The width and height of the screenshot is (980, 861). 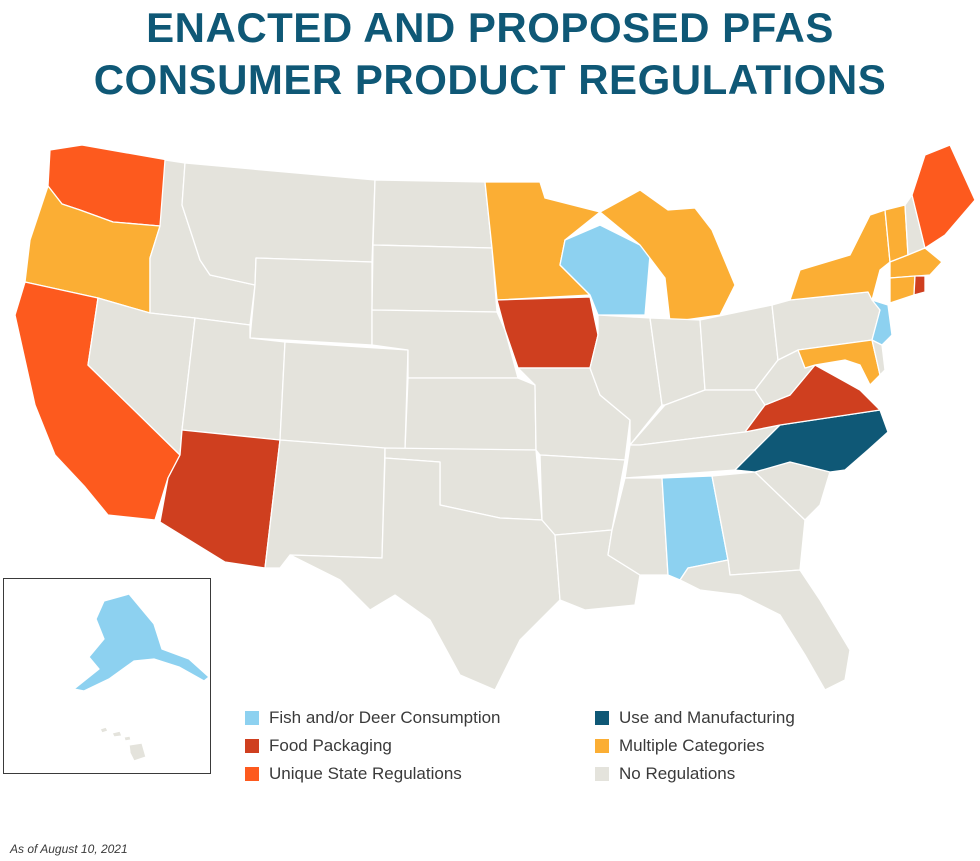 I want to click on state-KS, so click(x=470, y=414).